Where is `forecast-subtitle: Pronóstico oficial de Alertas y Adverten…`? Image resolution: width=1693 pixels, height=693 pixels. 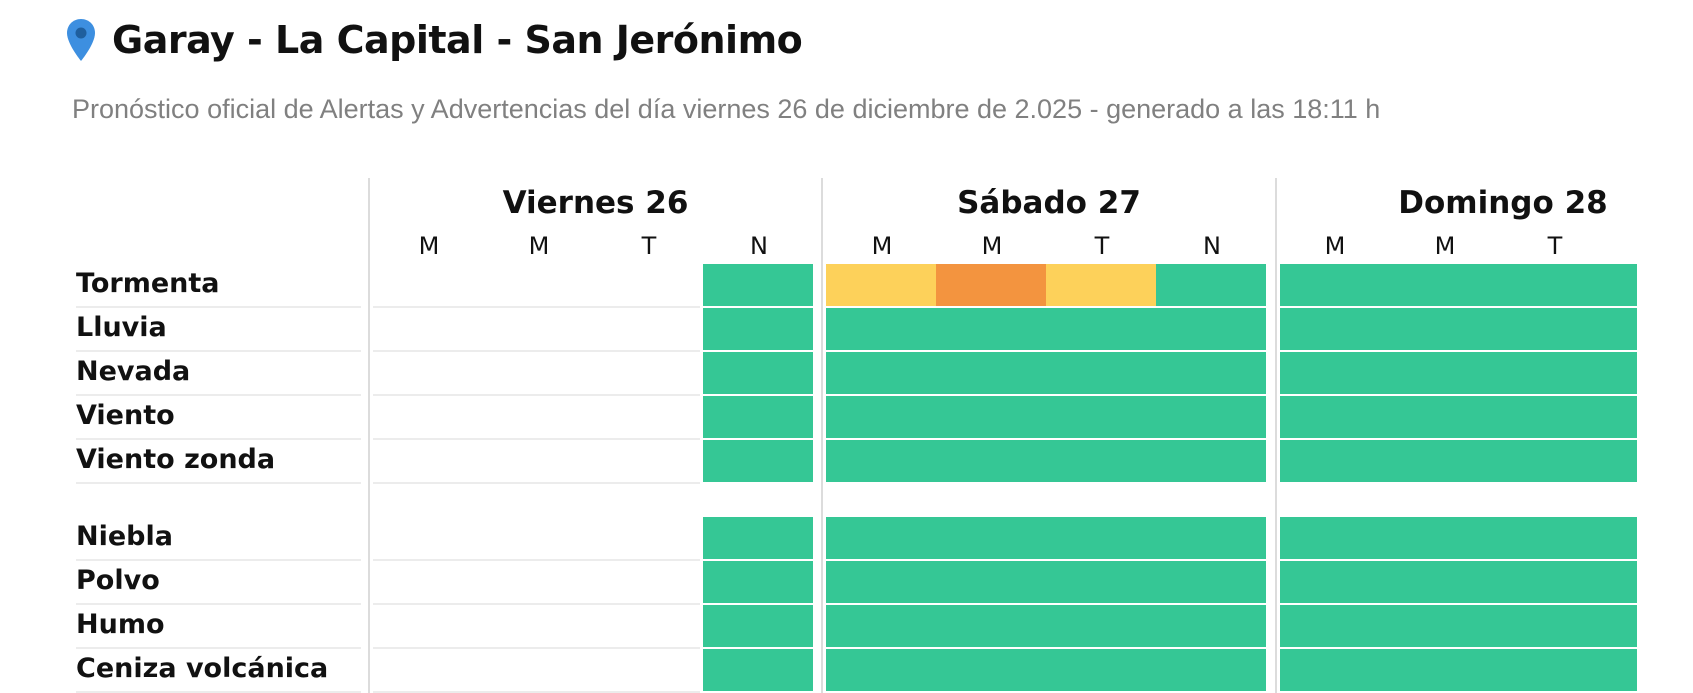 forecast-subtitle: Pronóstico oficial de Alertas y Adverten… is located at coordinates (726, 109).